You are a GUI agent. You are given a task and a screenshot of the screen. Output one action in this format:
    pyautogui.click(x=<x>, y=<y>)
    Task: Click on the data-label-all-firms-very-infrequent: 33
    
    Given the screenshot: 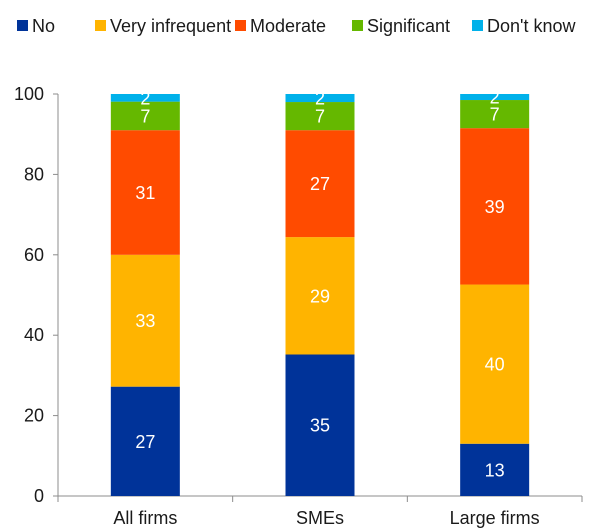 What is the action you would take?
    pyautogui.click(x=145, y=321)
    